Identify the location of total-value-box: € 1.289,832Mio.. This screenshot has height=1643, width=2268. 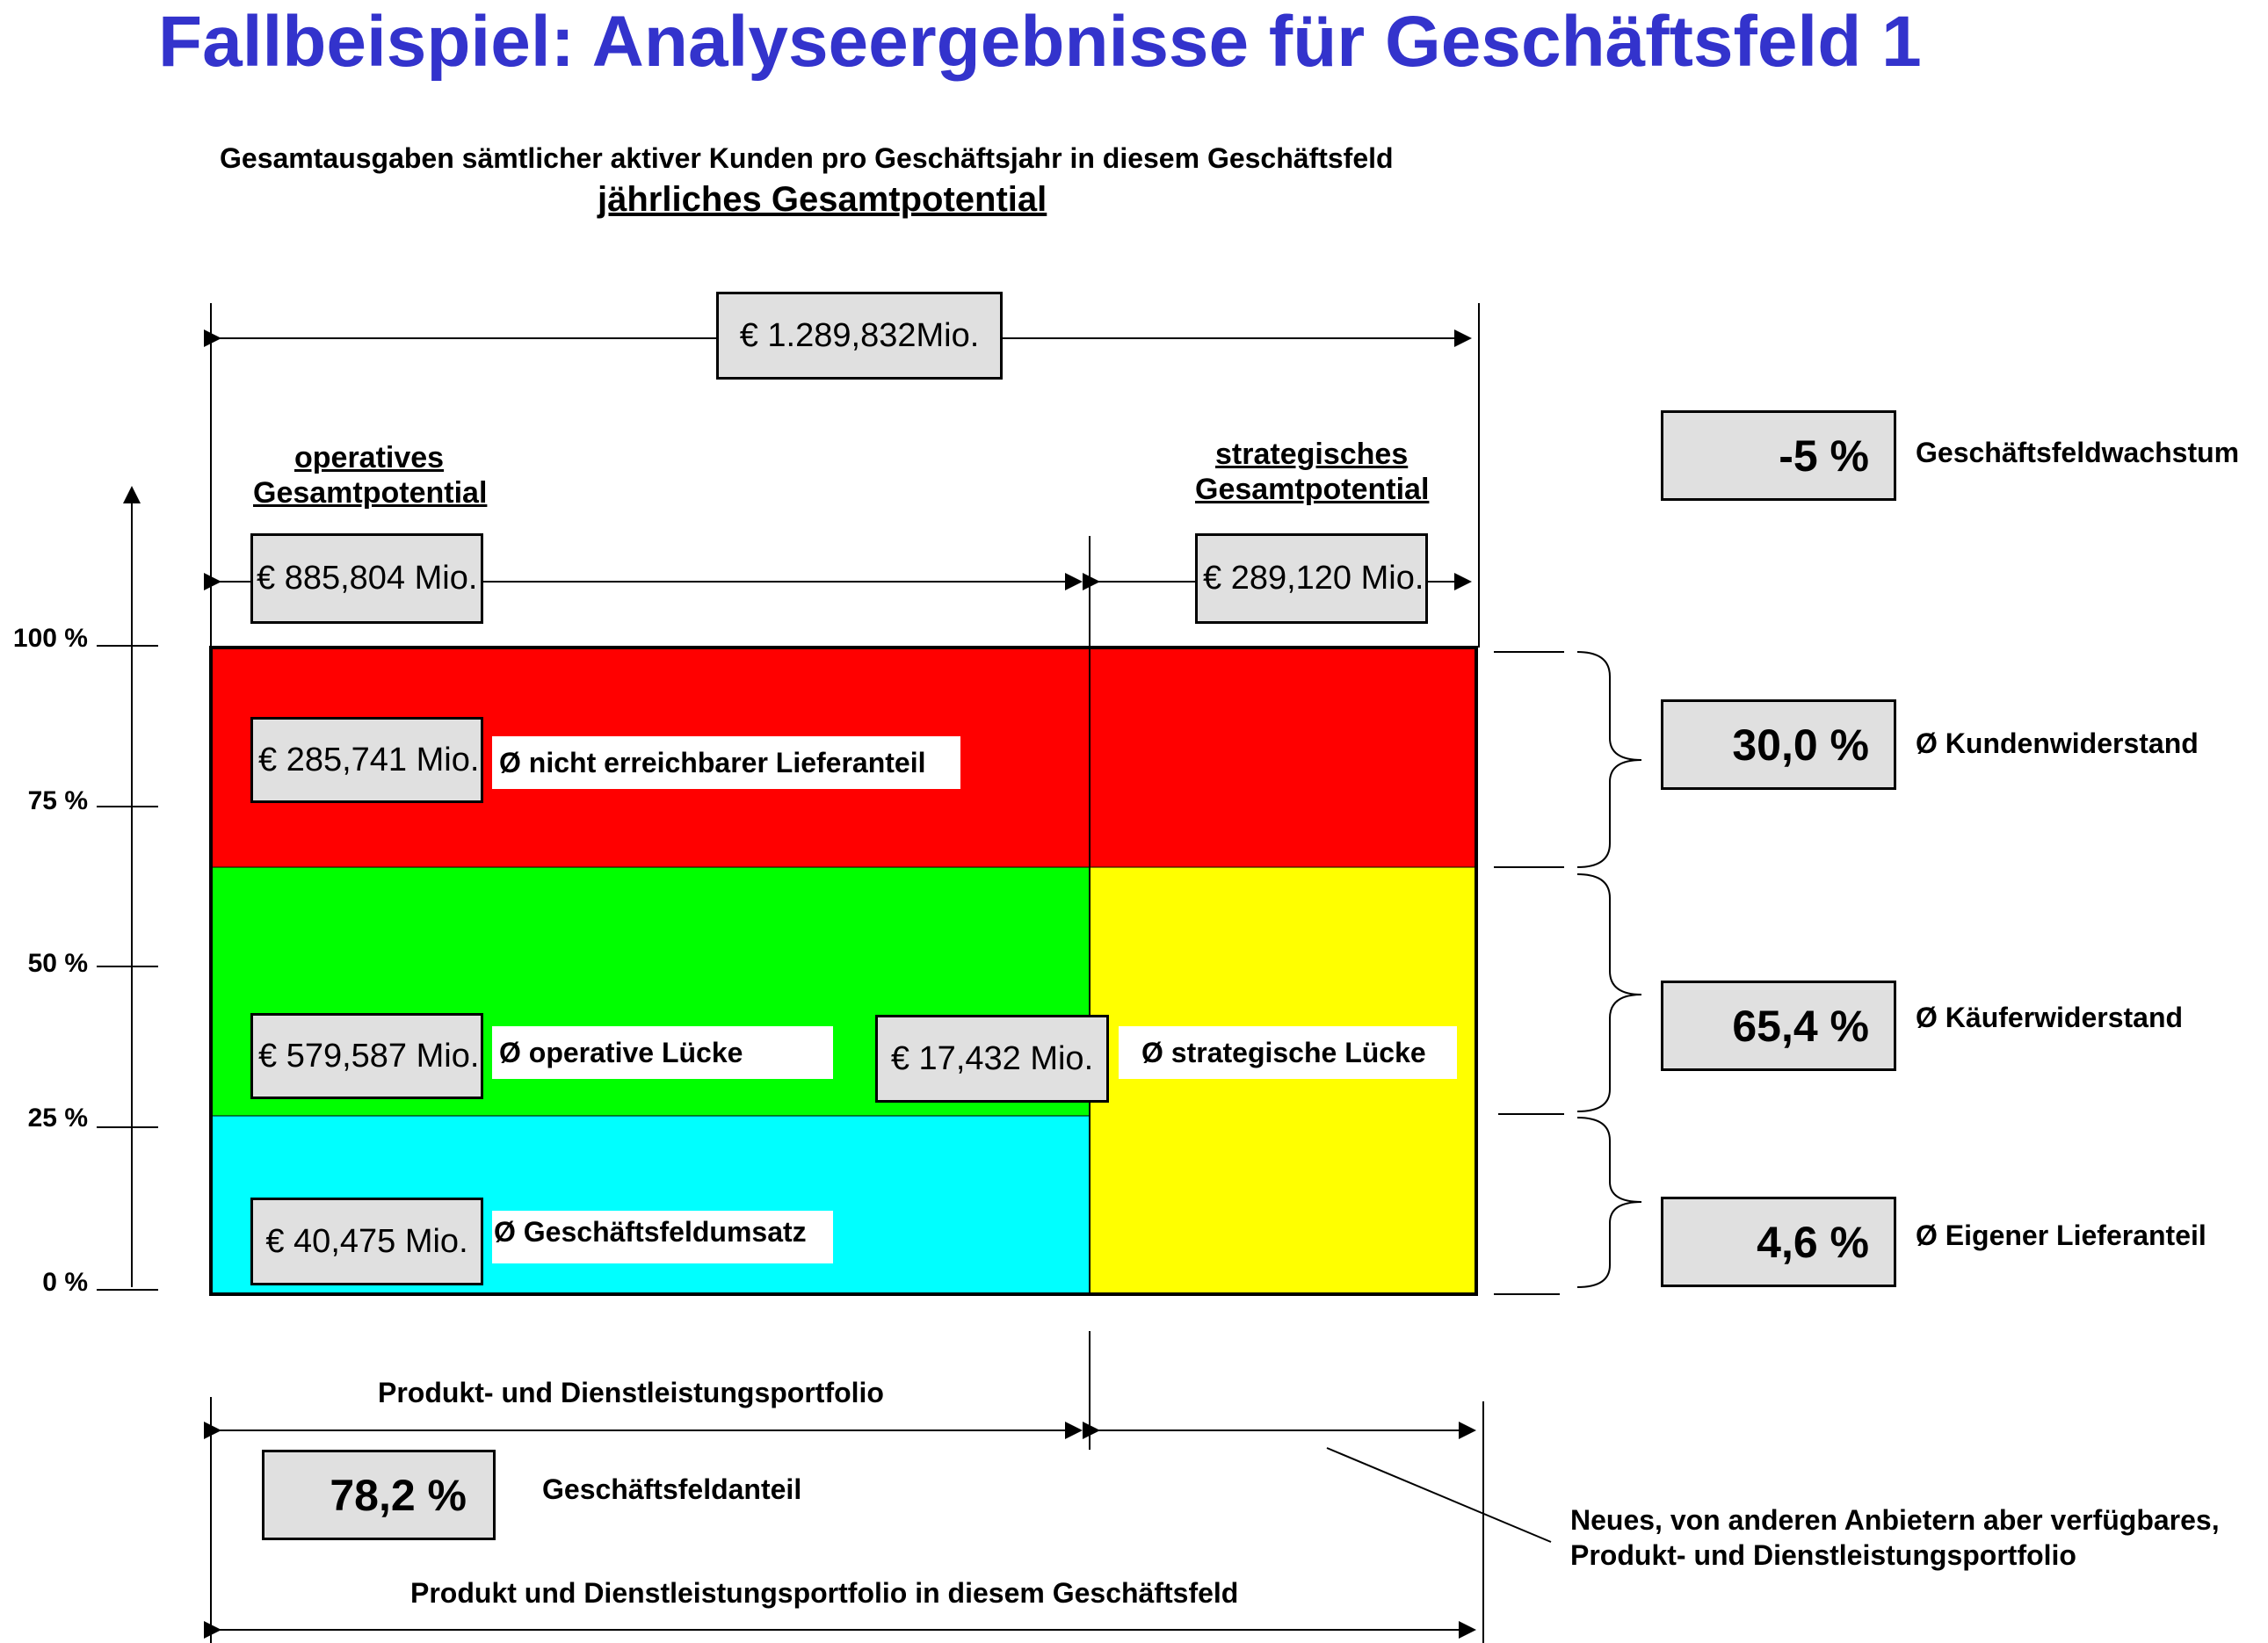
(859, 336).